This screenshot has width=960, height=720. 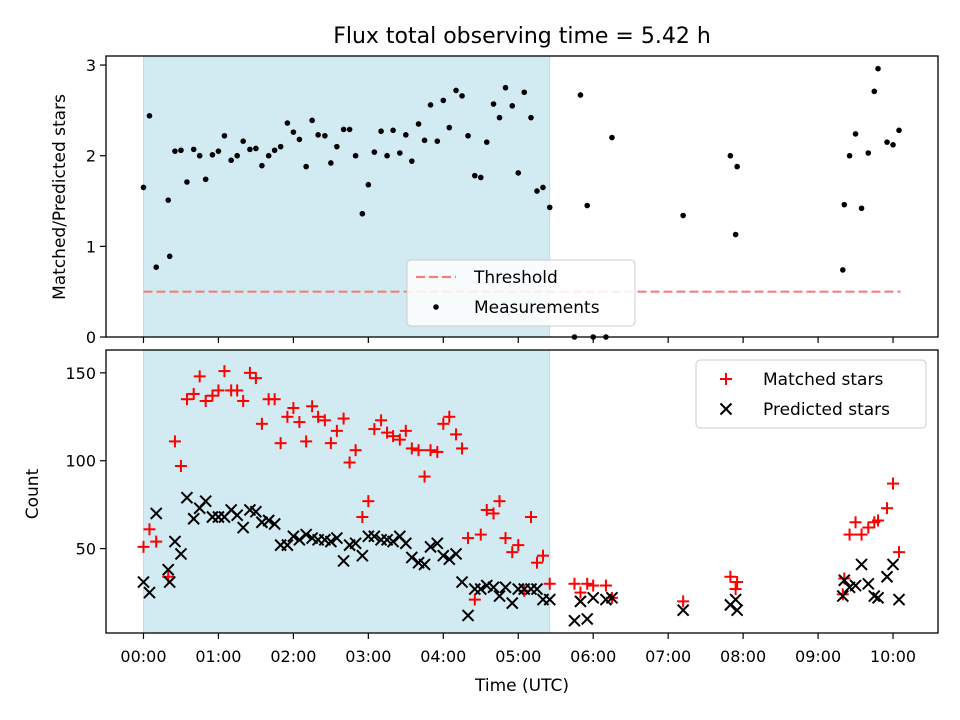 What do you see at coordinates (91, 65) in the screenshot?
I see `top-y-tick-label: 3` at bounding box center [91, 65].